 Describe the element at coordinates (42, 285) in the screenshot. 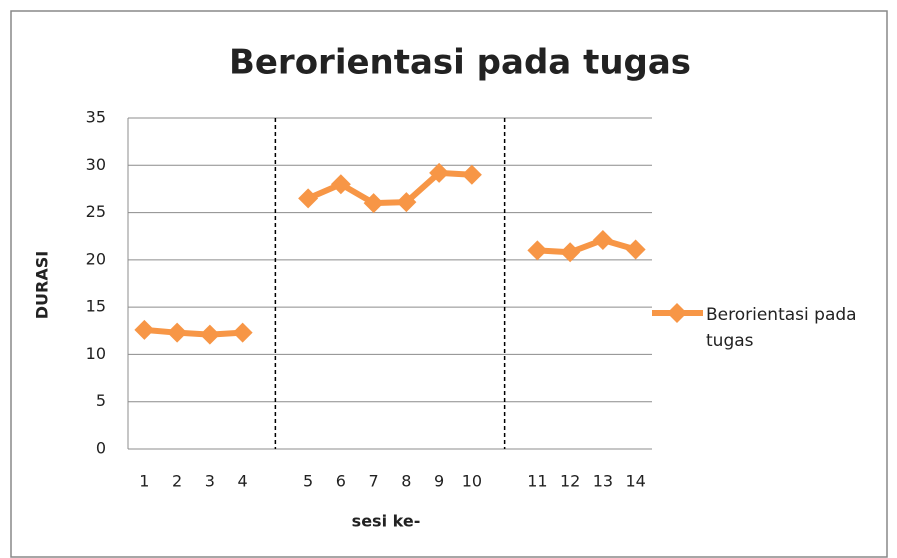

I see `y-axis-label: DURASI` at that location.